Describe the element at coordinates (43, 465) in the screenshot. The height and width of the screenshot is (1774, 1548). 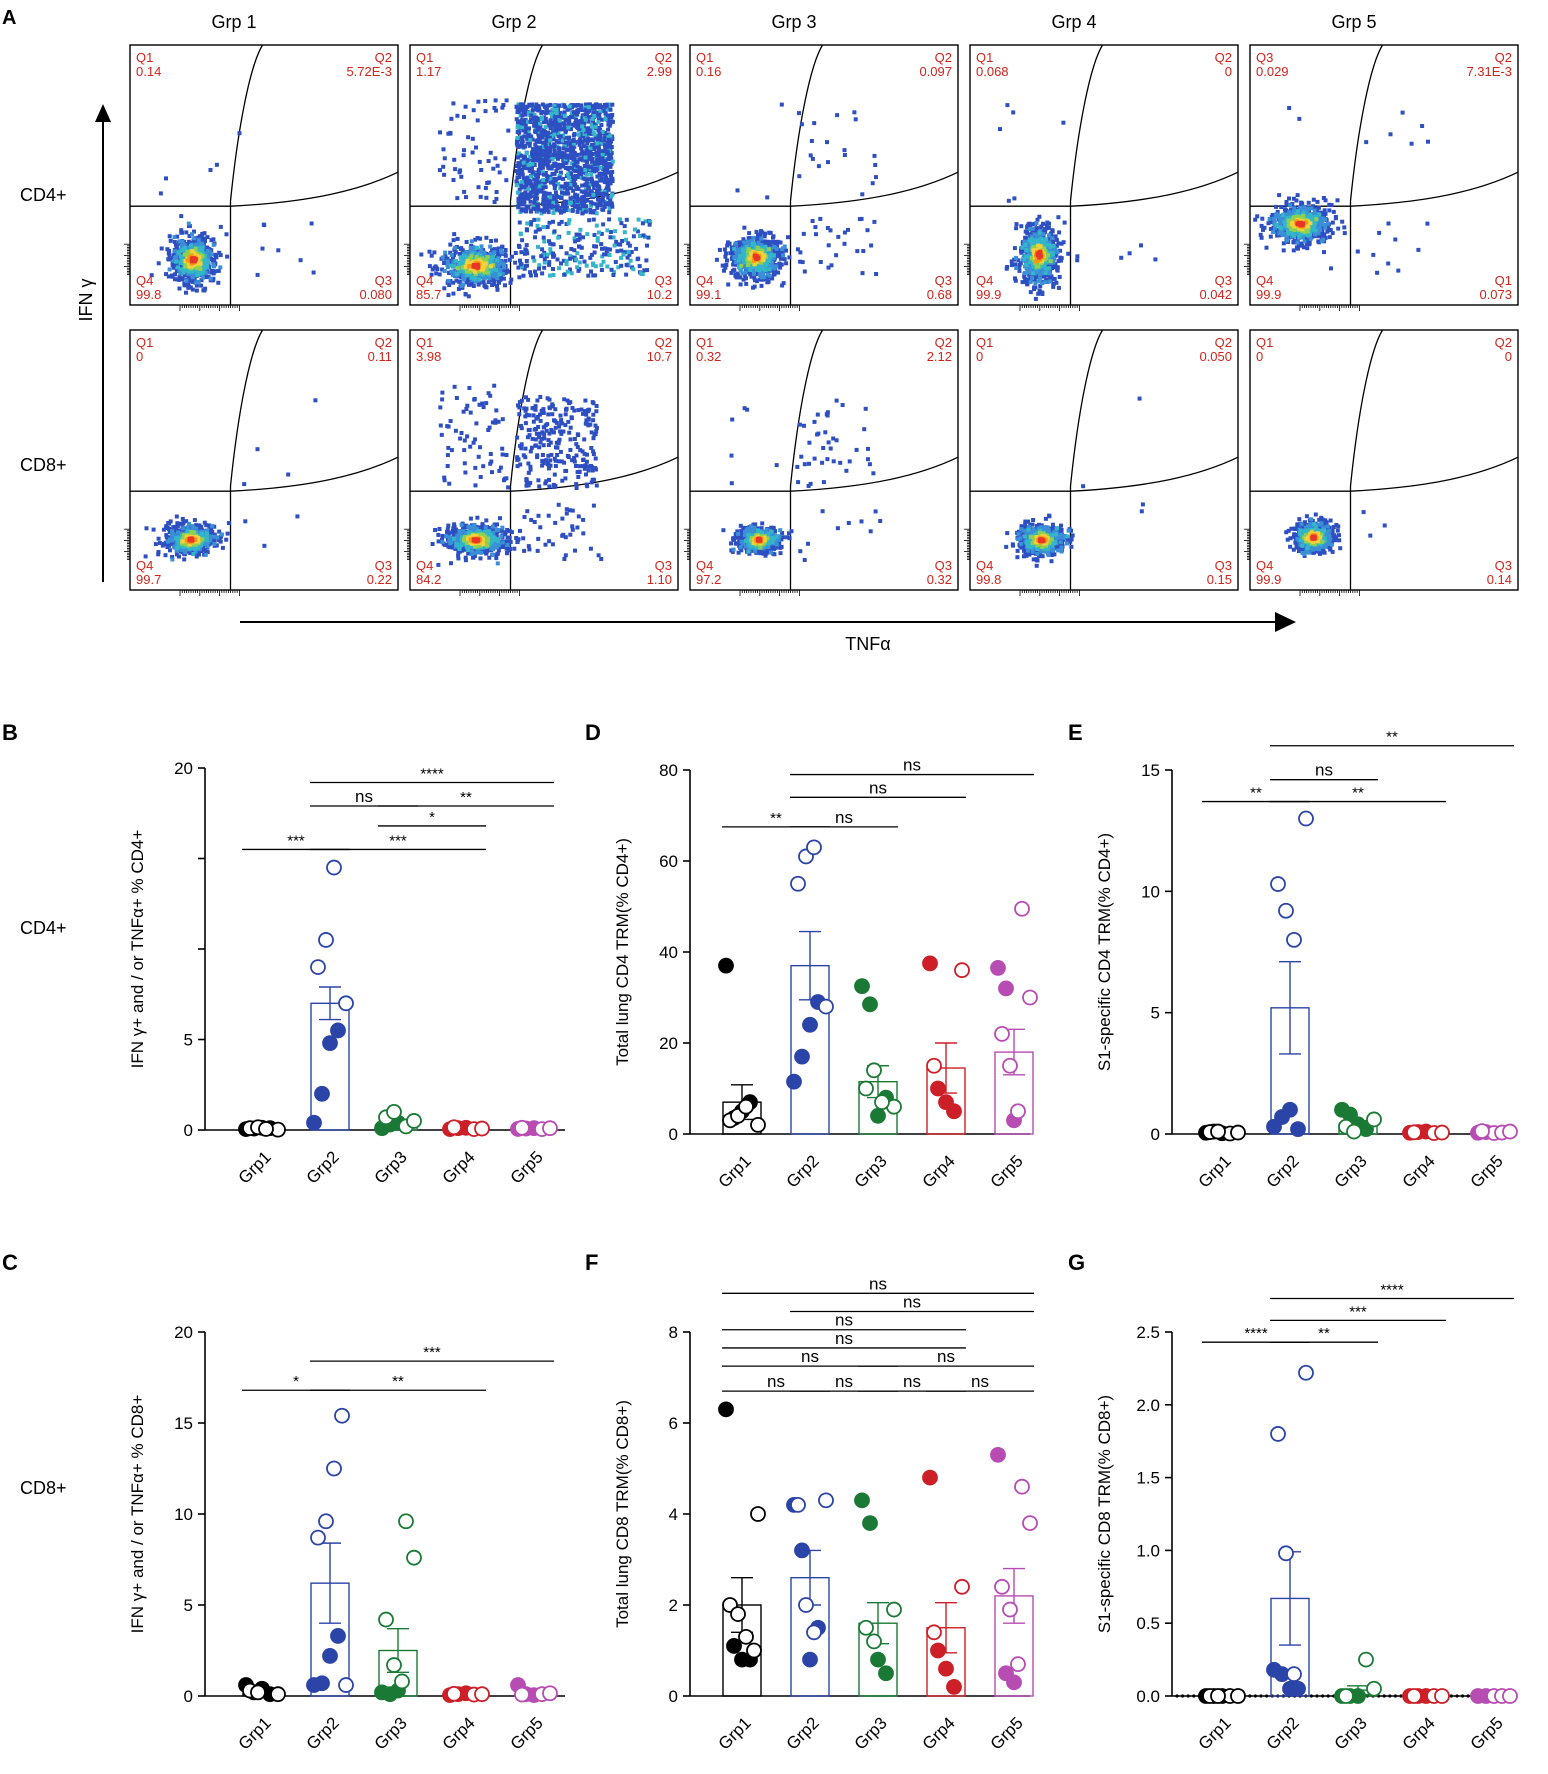
I see `flow-row-label: CD8+` at that location.